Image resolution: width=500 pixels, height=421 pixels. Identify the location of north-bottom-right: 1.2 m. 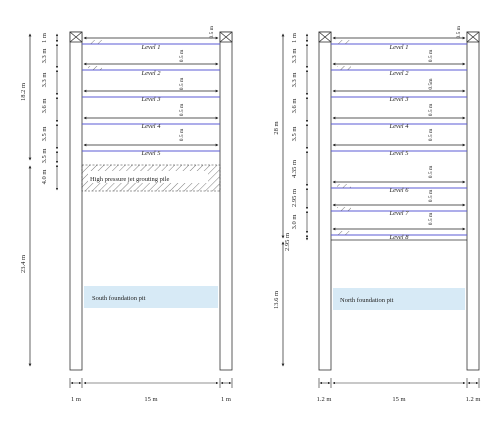
(473, 399).